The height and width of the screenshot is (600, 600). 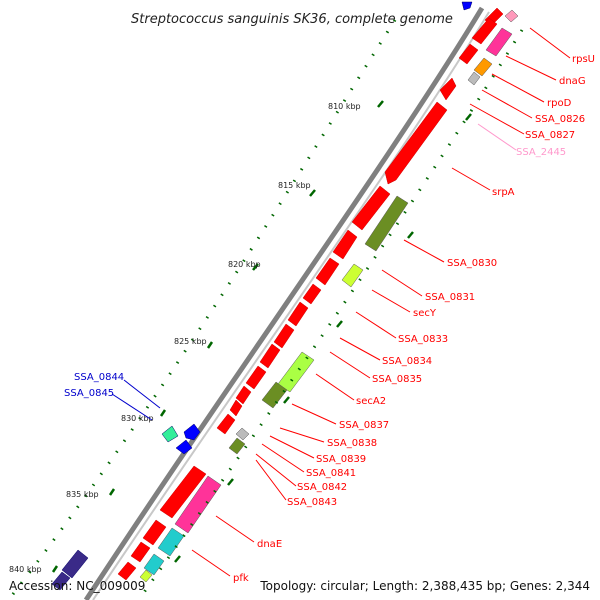 What do you see at coordinates (241, 578) in the screenshot?
I see `gene-label-pfk: pfk` at bounding box center [241, 578].